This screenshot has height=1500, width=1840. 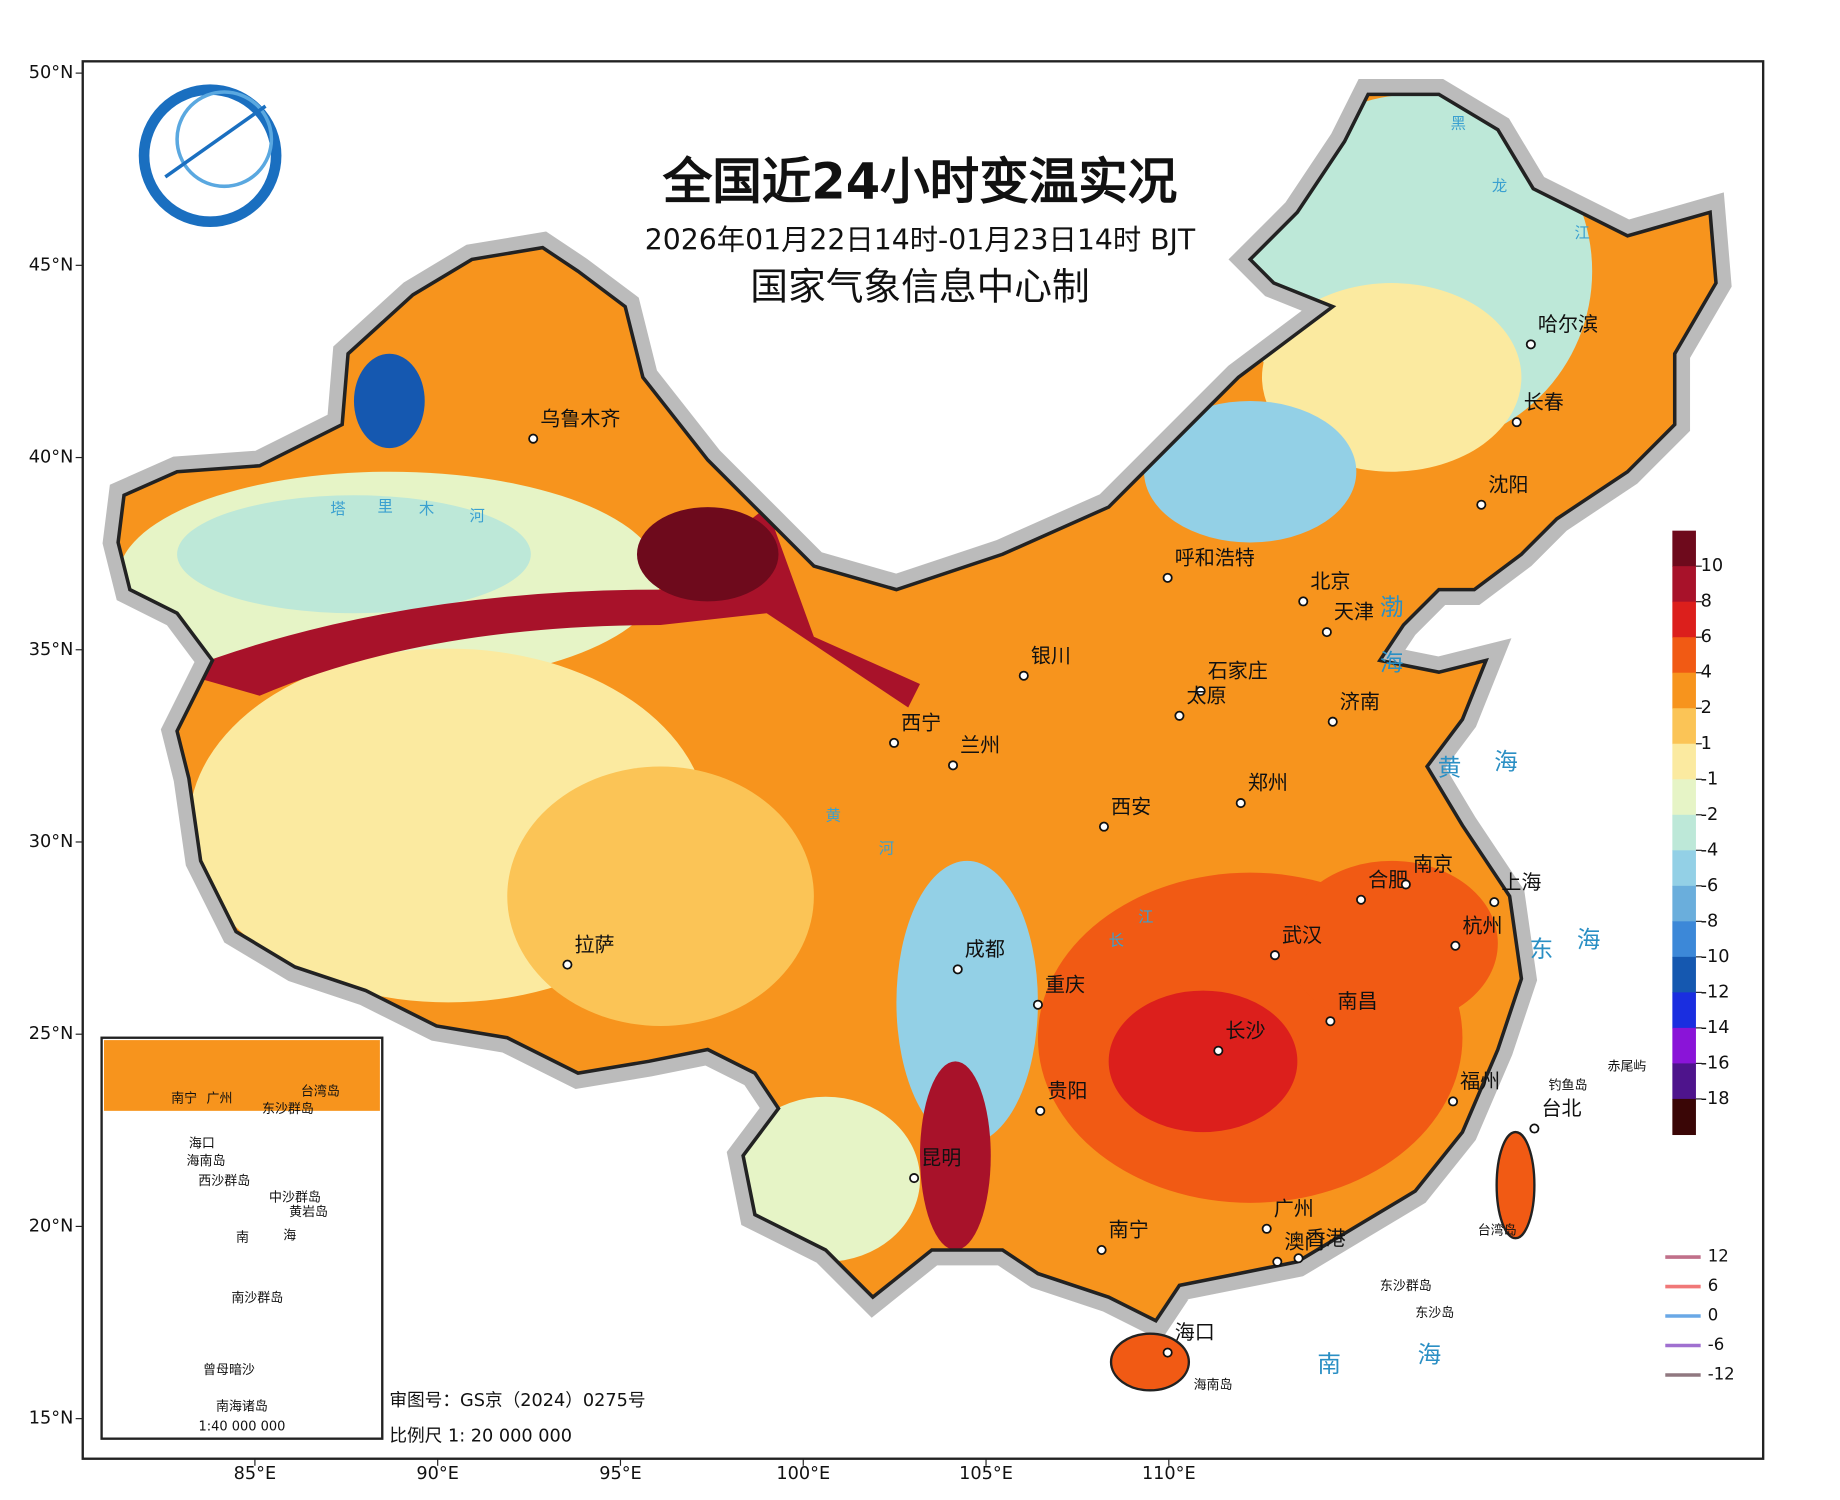 I want to click on colorbar-label: 8, so click(x=1706, y=602).